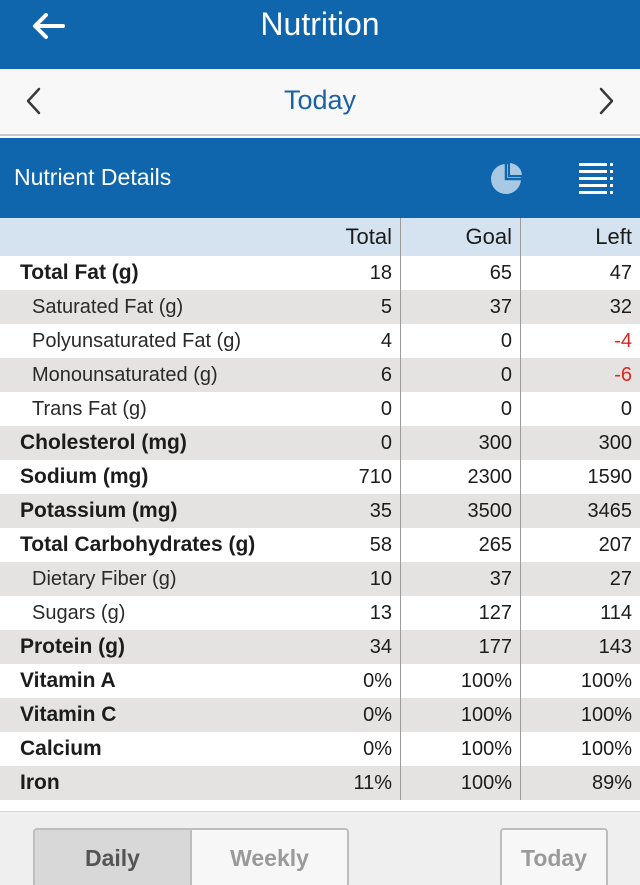 The width and height of the screenshot is (640, 885). Describe the element at coordinates (611, 782) in the screenshot. I see `nutrient-left: 89%` at that location.